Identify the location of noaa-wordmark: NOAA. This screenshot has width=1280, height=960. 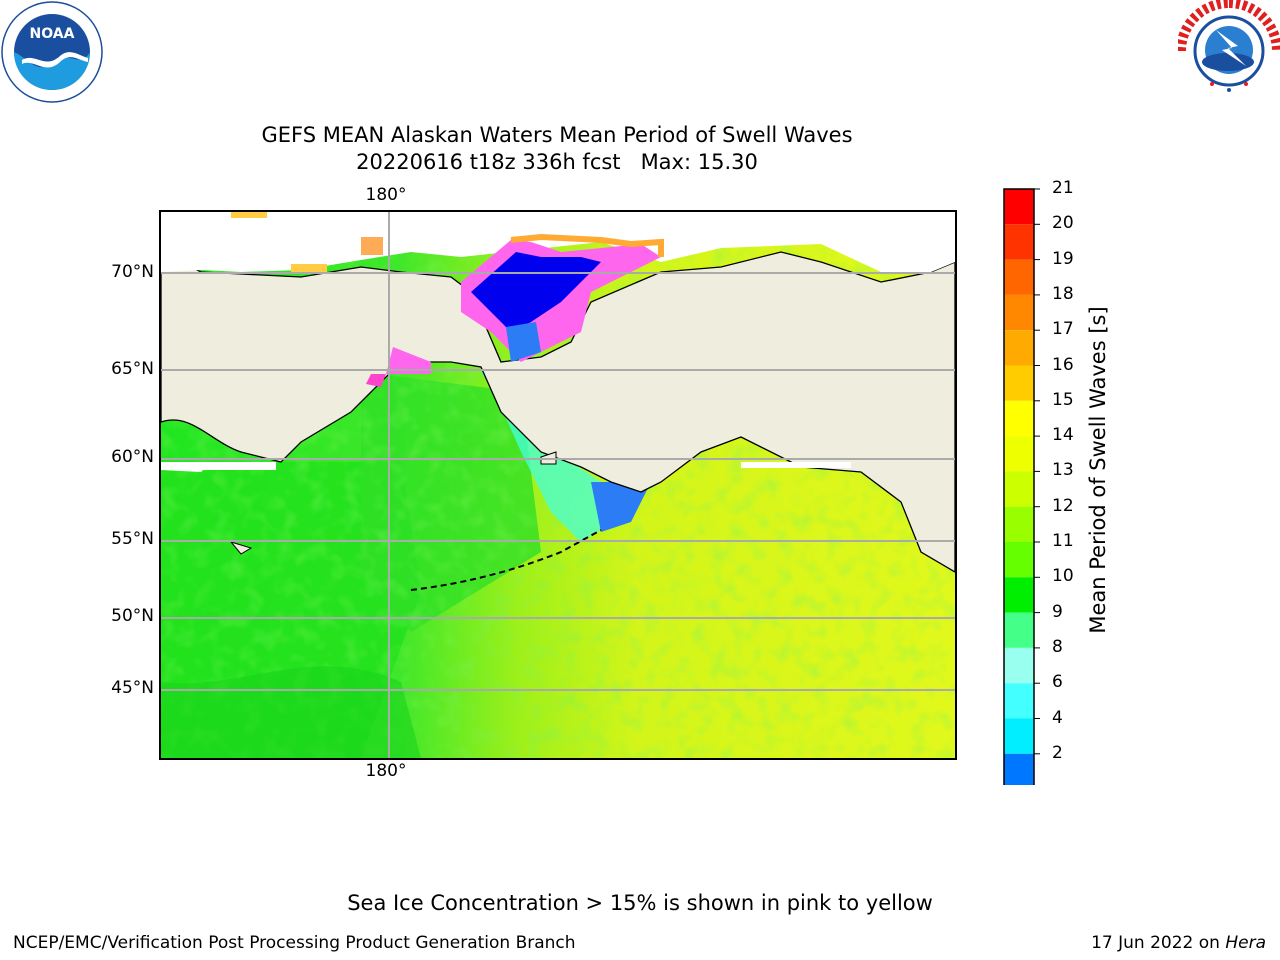
(52, 34).